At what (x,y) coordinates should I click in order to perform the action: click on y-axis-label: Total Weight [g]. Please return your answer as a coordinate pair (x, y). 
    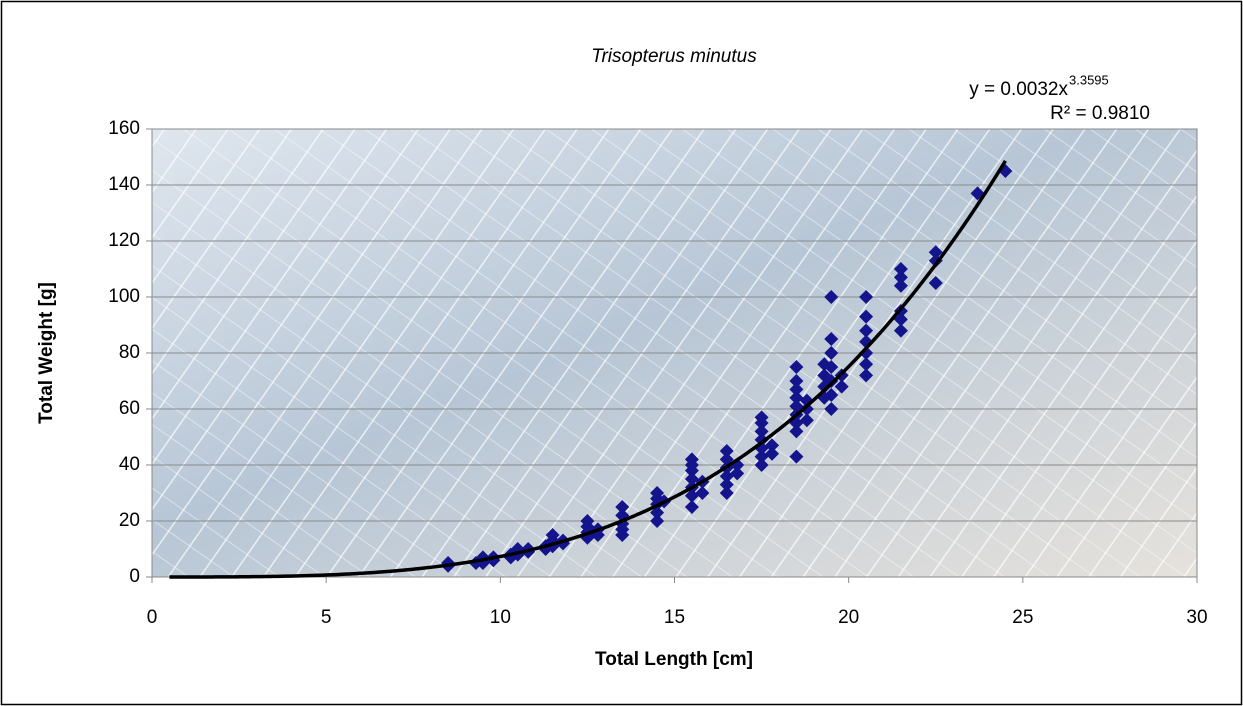
    Looking at the image, I should click on (46, 353).